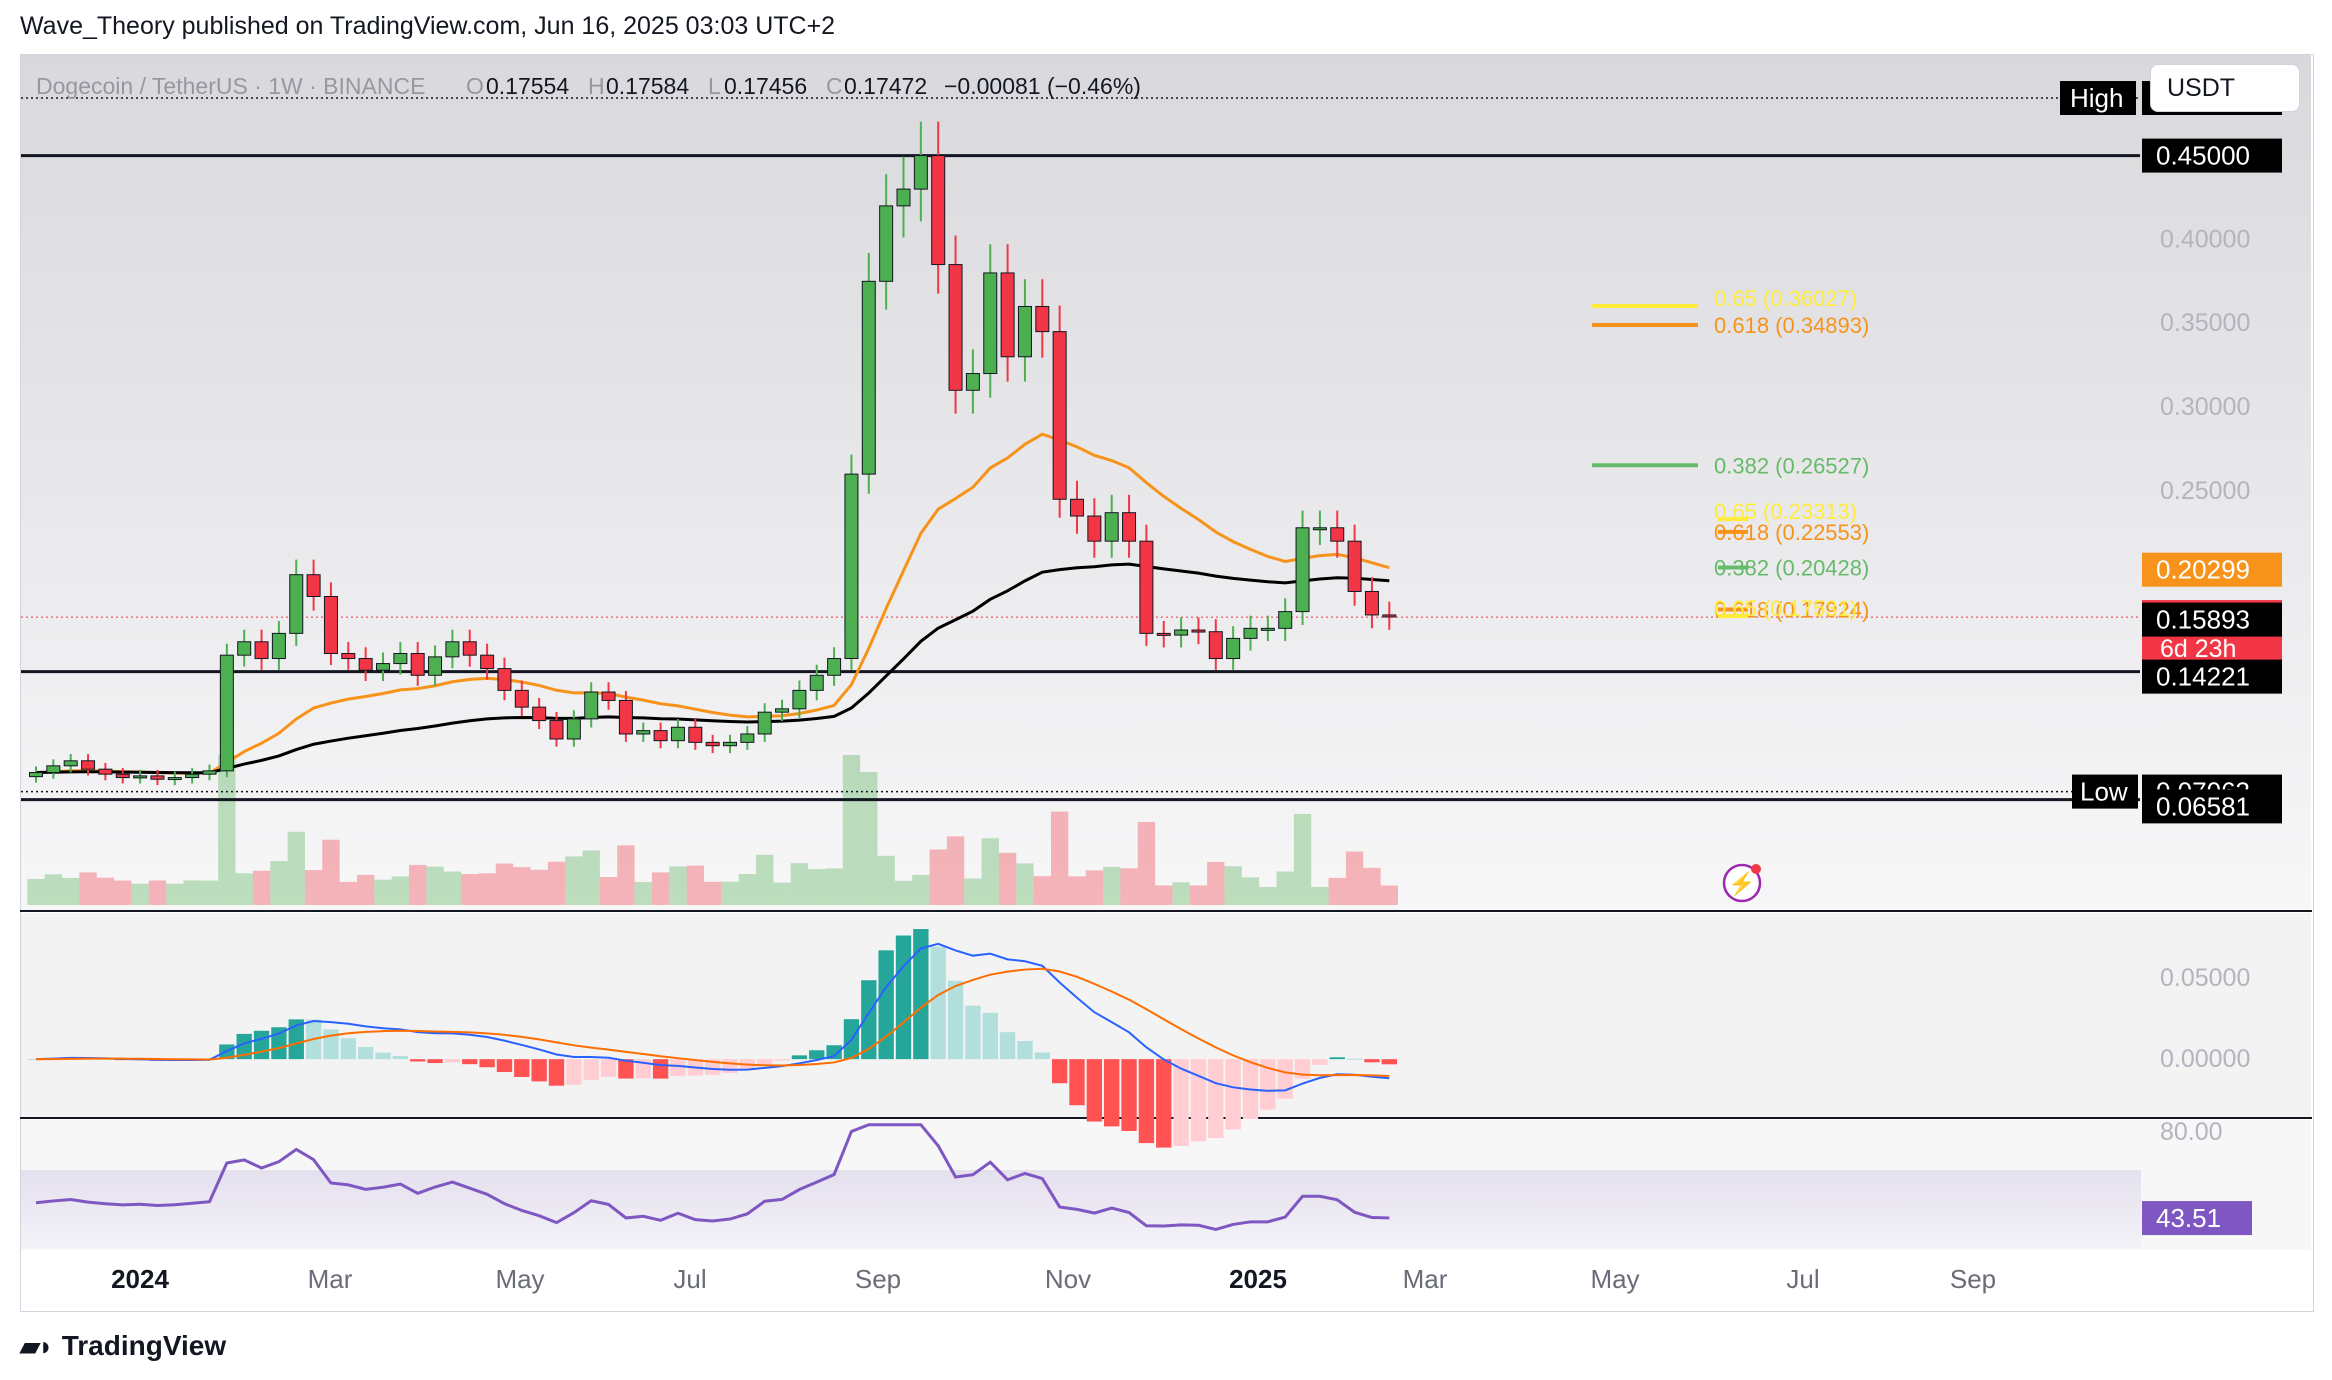 This screenshot has width=2332, height=1380. What do you see at coordinates (2203, 677) in the screenshot?
I see `support-price-label: 0.14221` at bounding box center [2203, 677].